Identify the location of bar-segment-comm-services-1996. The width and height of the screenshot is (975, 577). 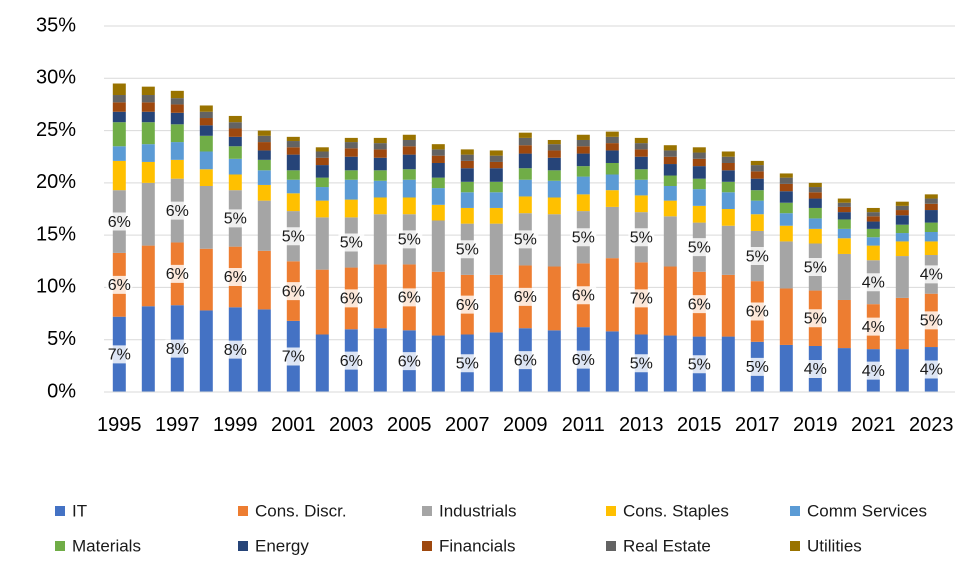
(148, 153).